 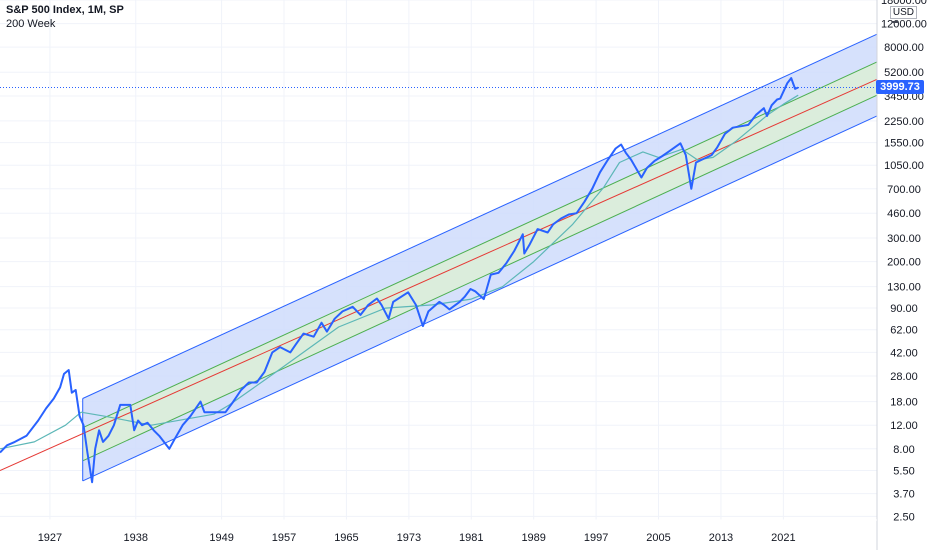 I want to click on y-tick-label: 1550.00, so click(x=904, y=144).